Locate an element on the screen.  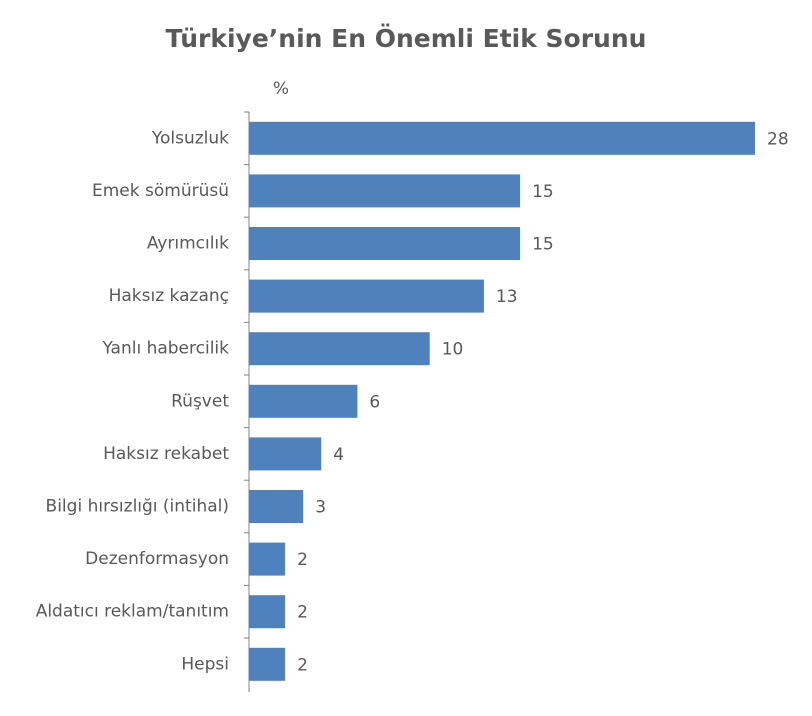
data-label: 4 is located at coordinates (338, 455).